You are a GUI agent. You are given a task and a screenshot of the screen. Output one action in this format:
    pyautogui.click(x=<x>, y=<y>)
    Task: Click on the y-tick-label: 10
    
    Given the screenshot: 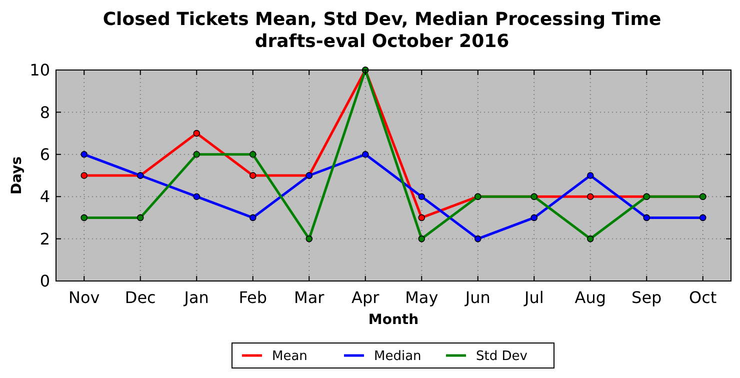 What is the action you would take?
    pyautogui.click(x=40, y=70)
    